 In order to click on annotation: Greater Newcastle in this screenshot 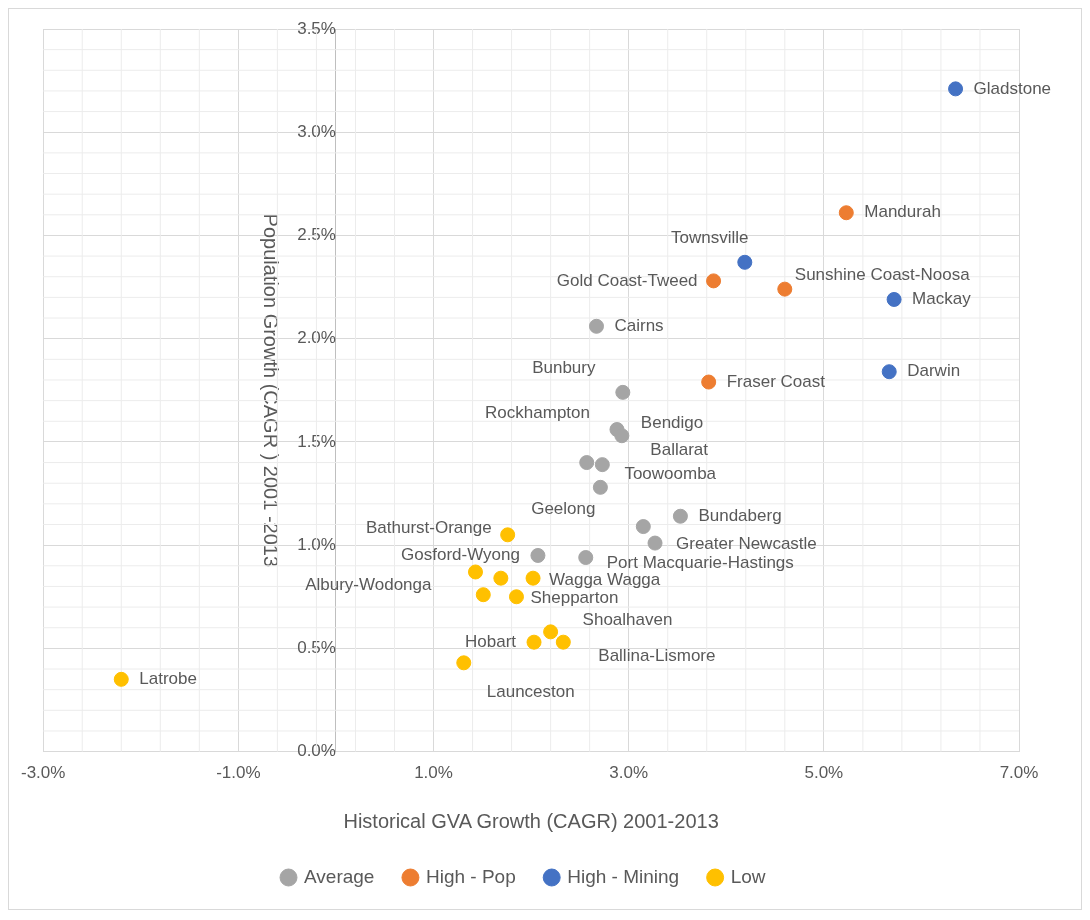, I will do `click(746, 543)`.